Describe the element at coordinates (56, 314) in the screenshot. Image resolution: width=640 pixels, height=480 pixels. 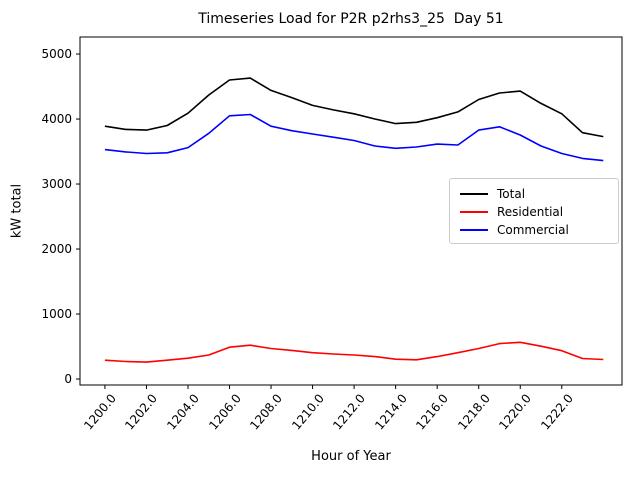
I see `y-tick-label: 1000` at that location.